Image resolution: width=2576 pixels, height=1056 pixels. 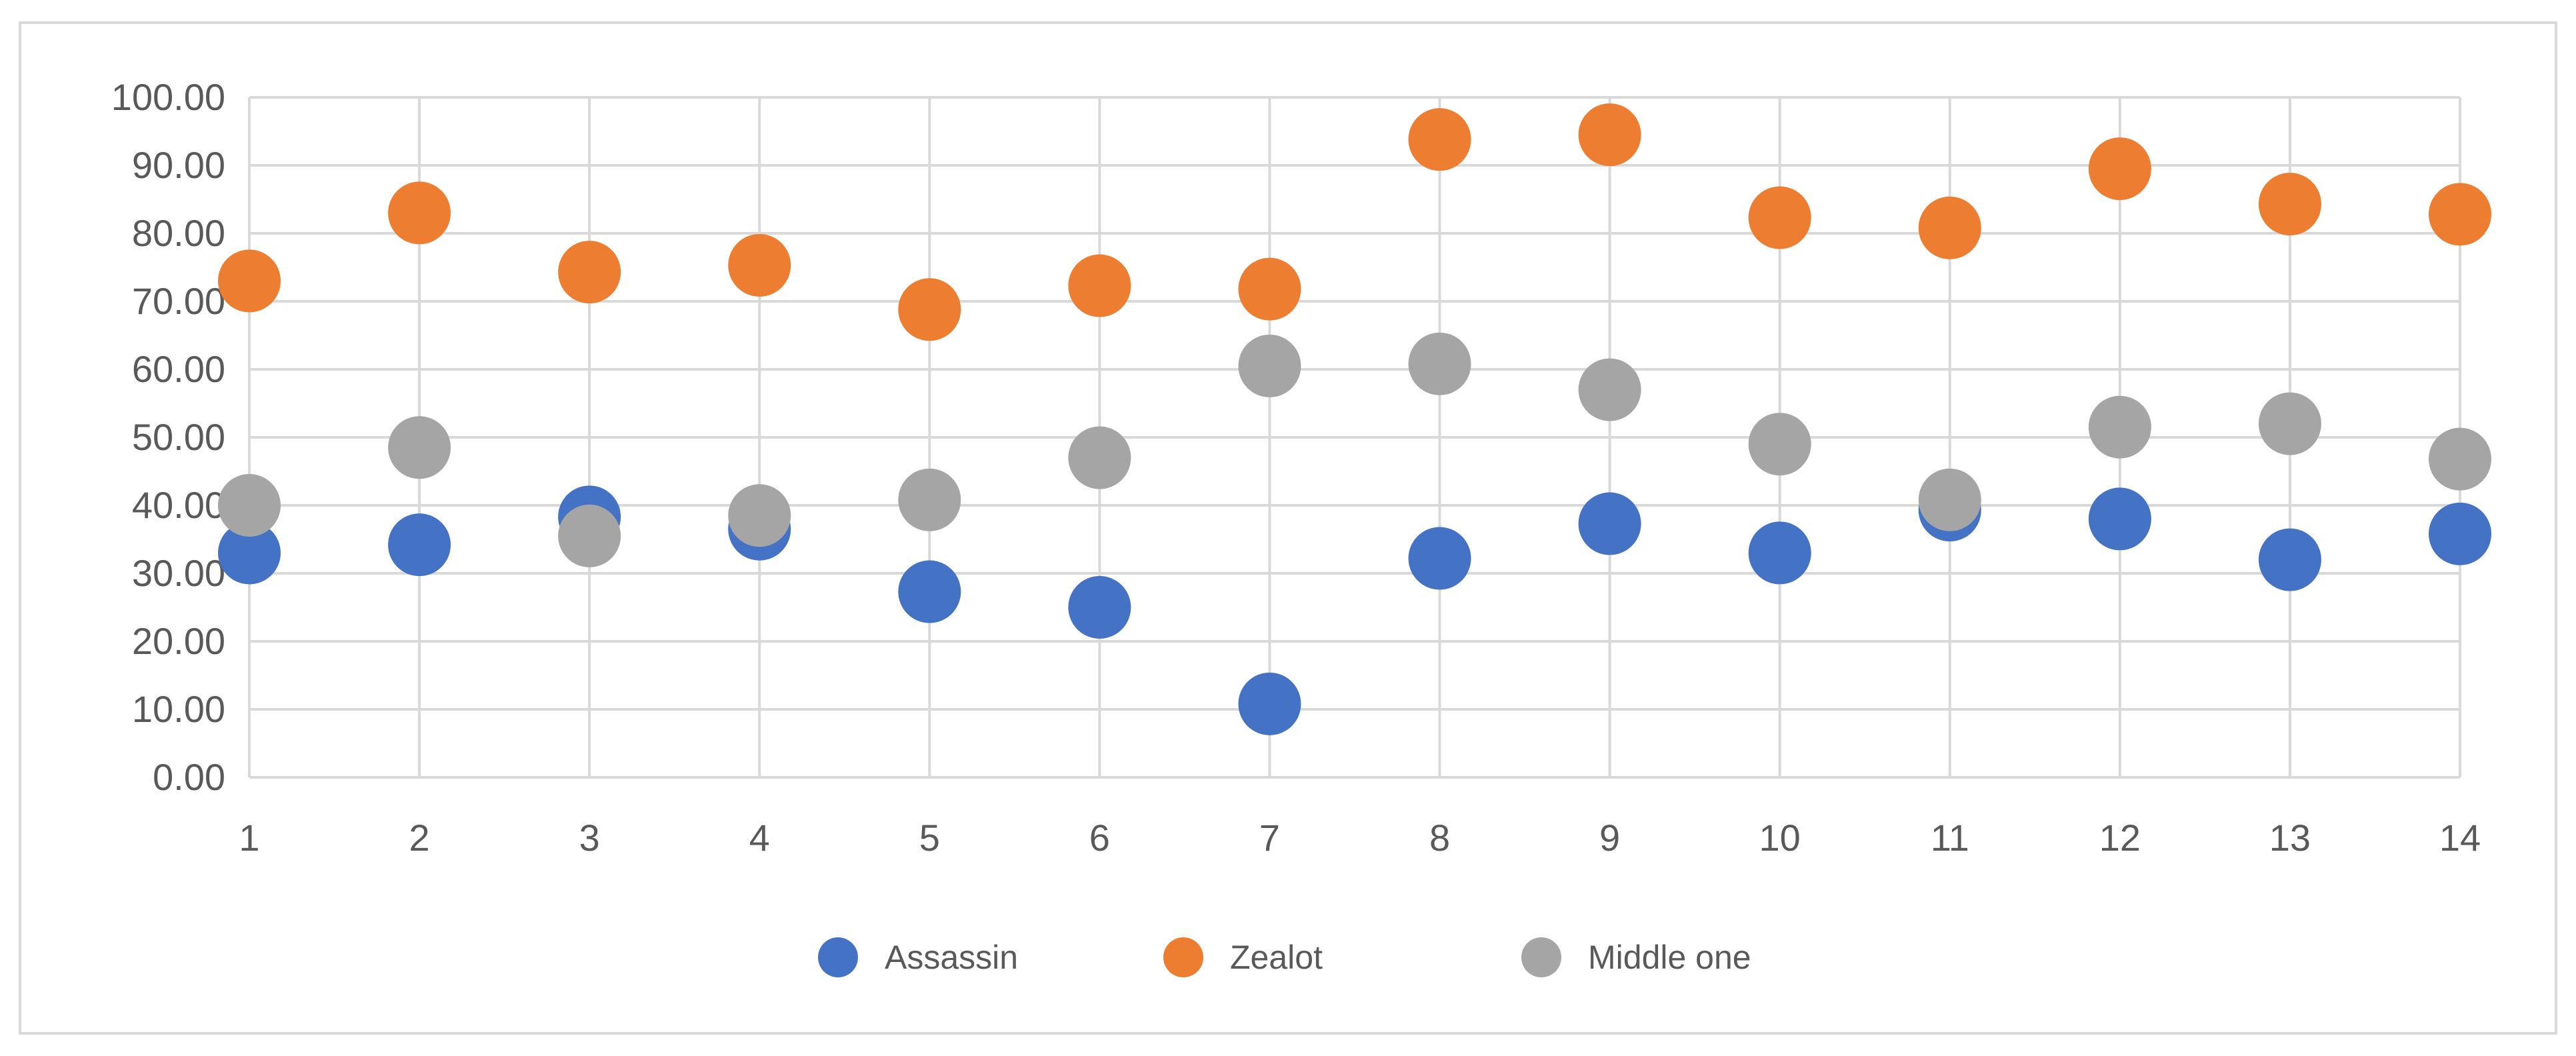 What do you see at coordinates (589, 838) in the screenshot?
I see `x-tick-label: 3` at bounding box center [589, 838].